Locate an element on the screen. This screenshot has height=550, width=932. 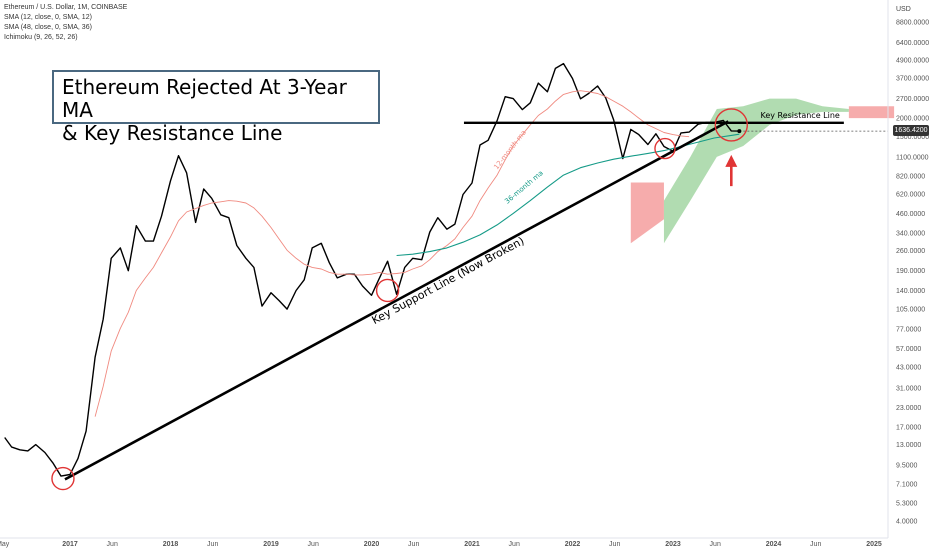
y-tick-label: 1500.0000 is located at coordinates (912, 137).